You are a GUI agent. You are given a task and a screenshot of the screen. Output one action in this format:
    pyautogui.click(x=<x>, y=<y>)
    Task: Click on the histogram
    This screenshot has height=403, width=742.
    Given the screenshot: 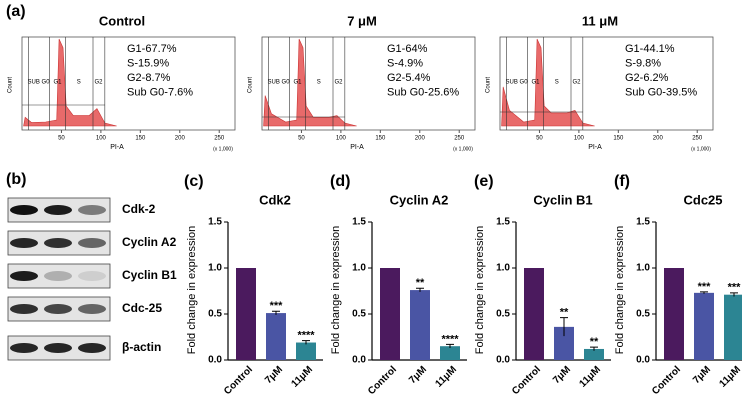 What is the action you would take?
    pyautogui.click(x=310, y=82)
    